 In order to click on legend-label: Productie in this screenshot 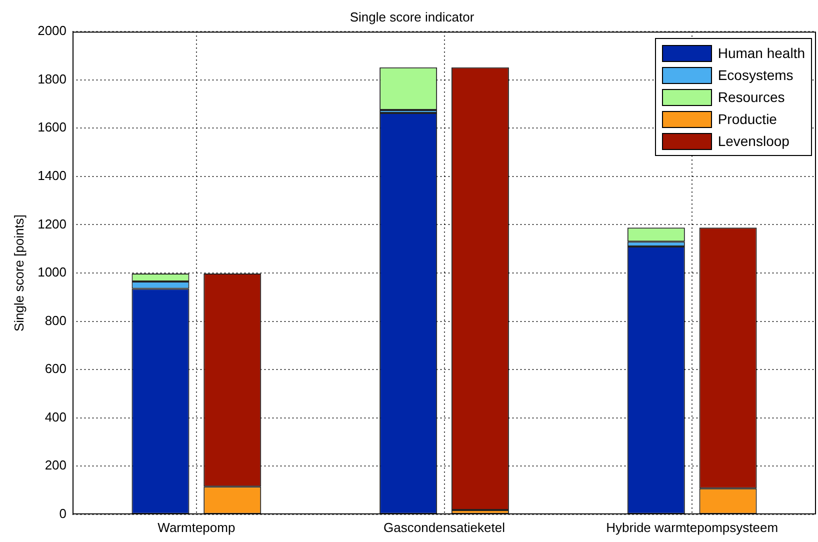, I will do `click(747, 119)`.